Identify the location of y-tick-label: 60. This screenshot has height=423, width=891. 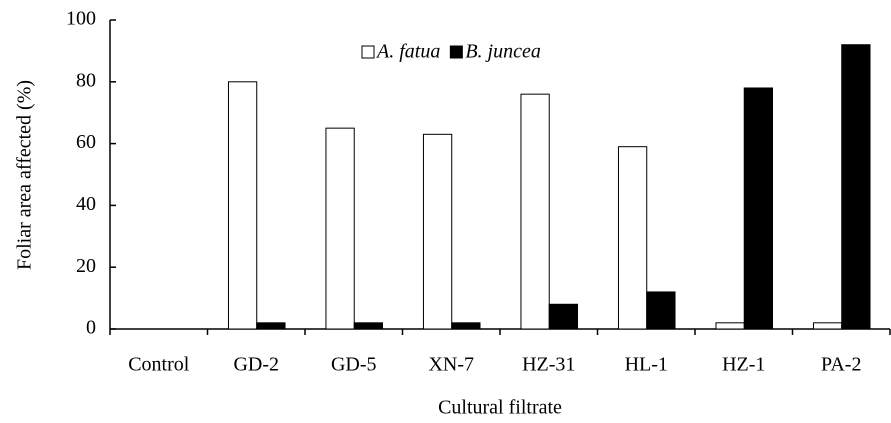
(86, 142).